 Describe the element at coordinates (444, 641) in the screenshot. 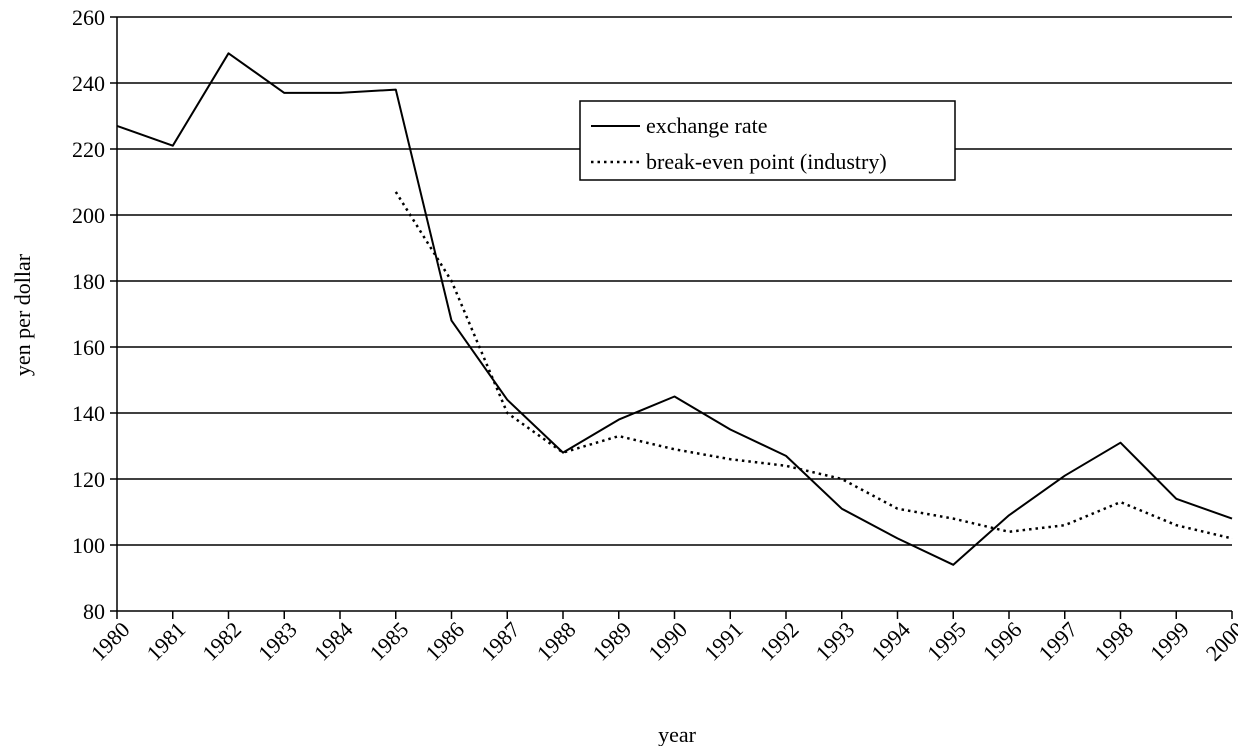

I see `x-tick-label-1986: 1986` at that location.